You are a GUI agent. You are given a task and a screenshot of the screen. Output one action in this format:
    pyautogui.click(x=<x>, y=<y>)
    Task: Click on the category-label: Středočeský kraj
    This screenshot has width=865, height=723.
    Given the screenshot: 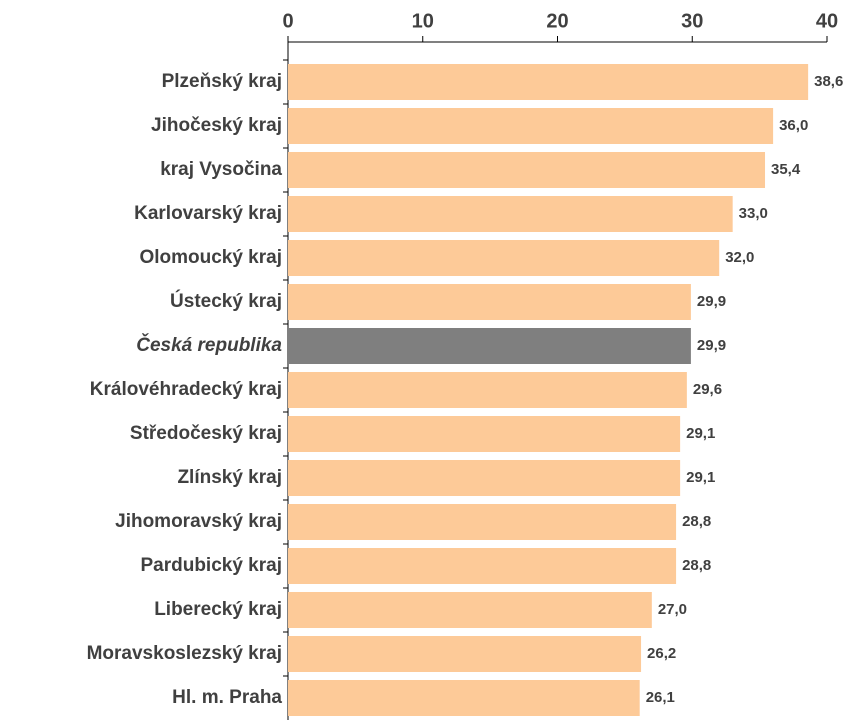 What is the action you would take?
    pyautogui.click(x=206, y=433)
    